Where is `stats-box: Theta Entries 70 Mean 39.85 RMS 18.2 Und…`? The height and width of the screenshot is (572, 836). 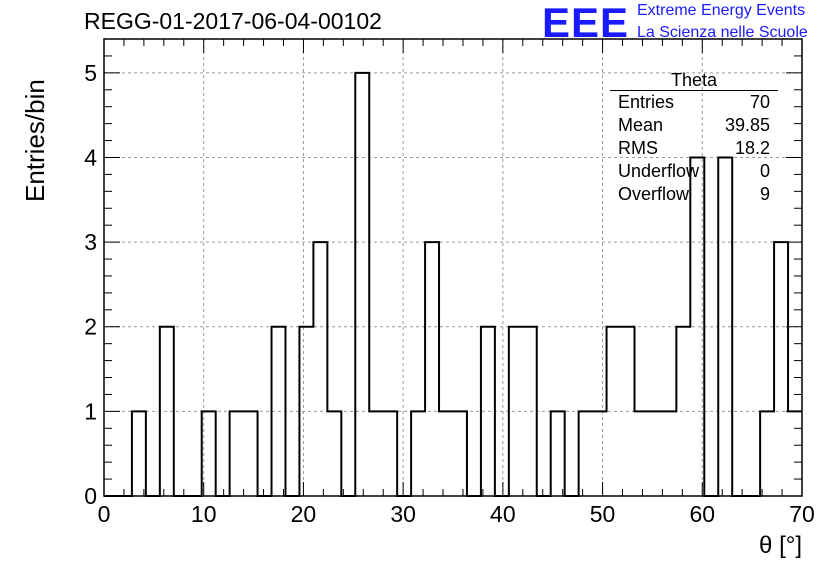 stats-box: Theta Entries 70 Mean 39.85 RMS 18.2 Und… is located at coordinates (694, 138).